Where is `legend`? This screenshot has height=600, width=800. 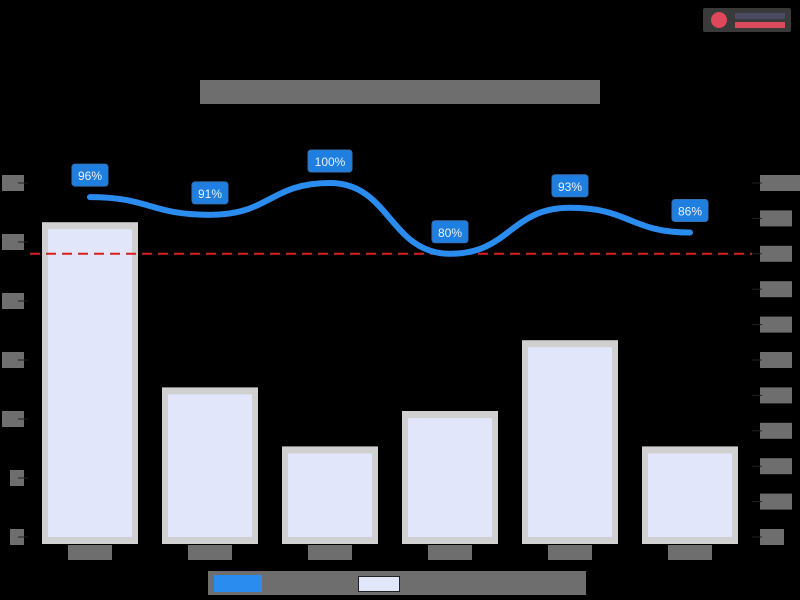 legend is located at coordinates (397, 583).